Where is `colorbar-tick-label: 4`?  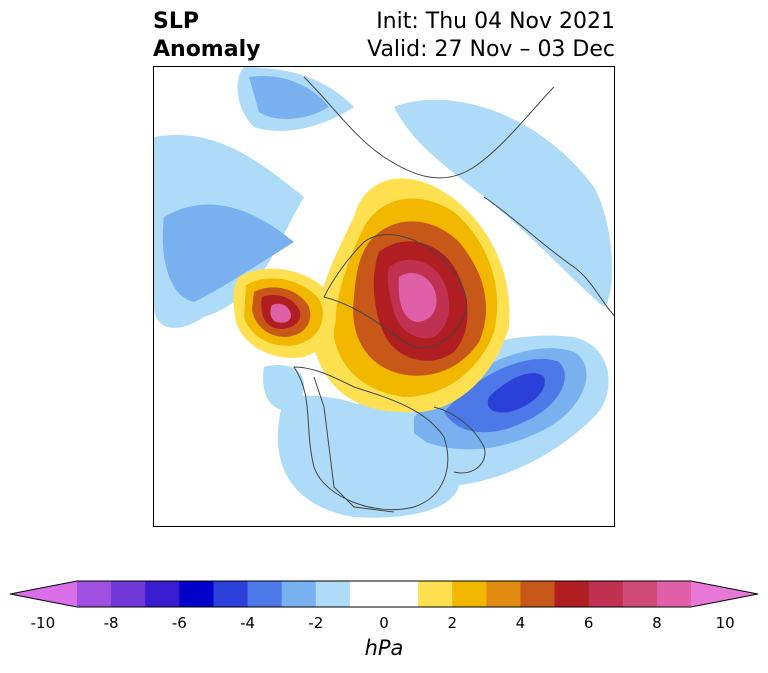
colorbar-tick-label: 4 is located at coordinates (520, 623).